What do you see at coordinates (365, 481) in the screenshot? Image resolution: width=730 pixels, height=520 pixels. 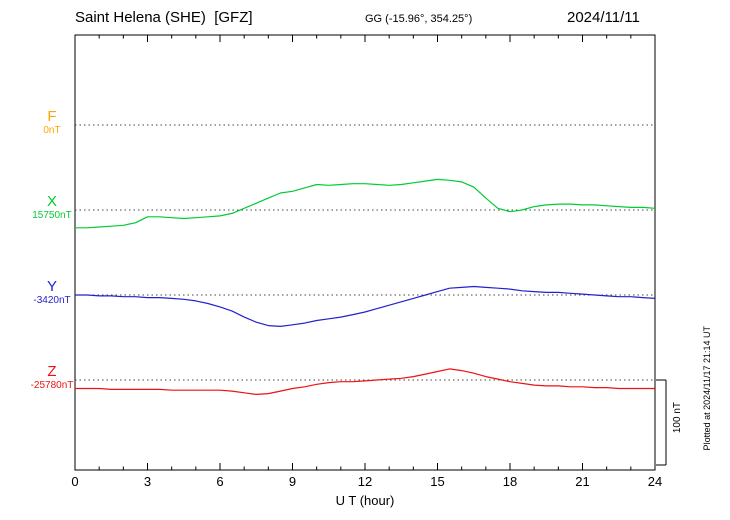 I see `x-tick-label: 12` at bounding box center [365, 481].